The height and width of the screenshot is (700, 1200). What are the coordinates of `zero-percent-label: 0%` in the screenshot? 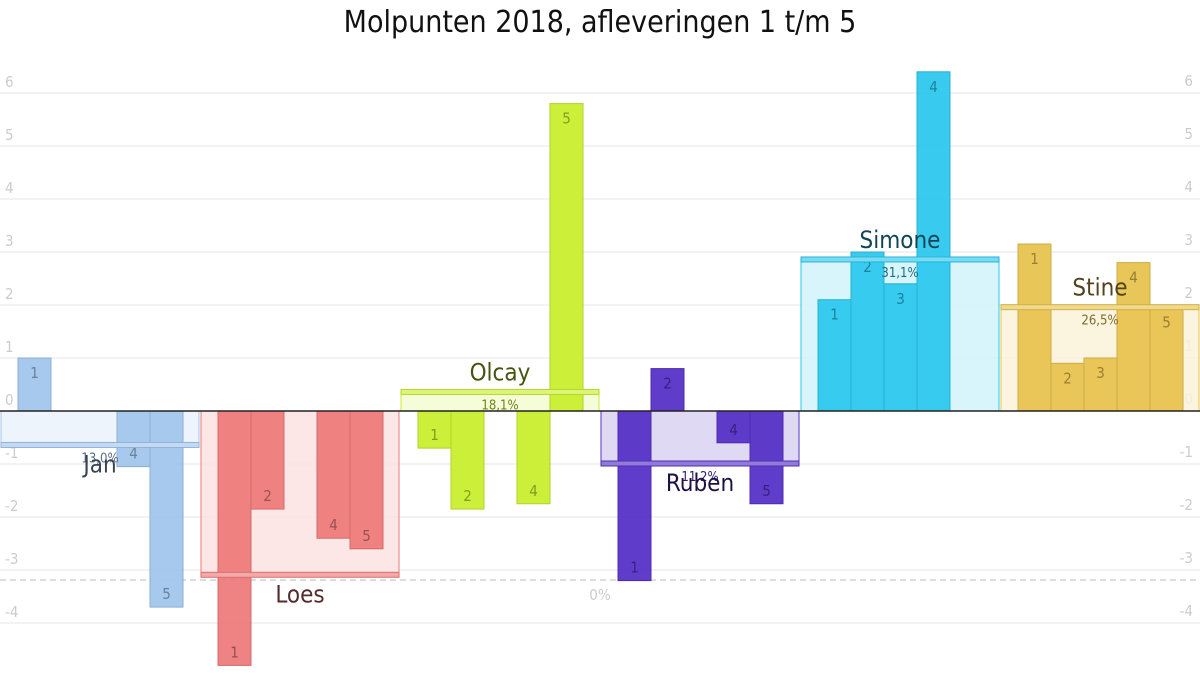 It's located at (600, 595).